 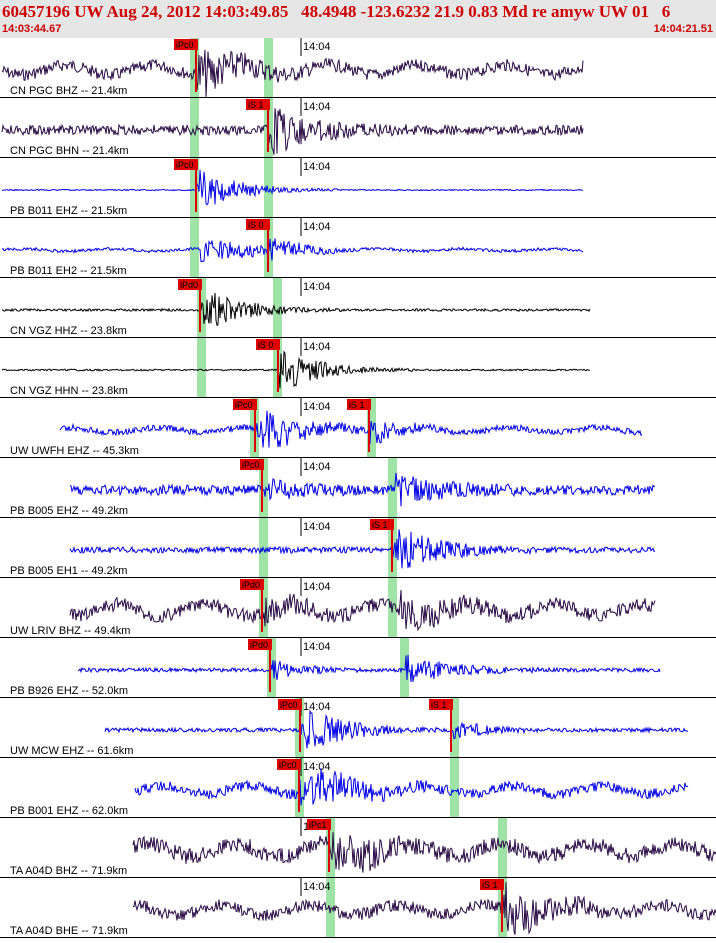 I want to click on trace-panel: 14:04 iPc0 PB B001 EHZ -- 62.0km, so click(x=358, y=788).